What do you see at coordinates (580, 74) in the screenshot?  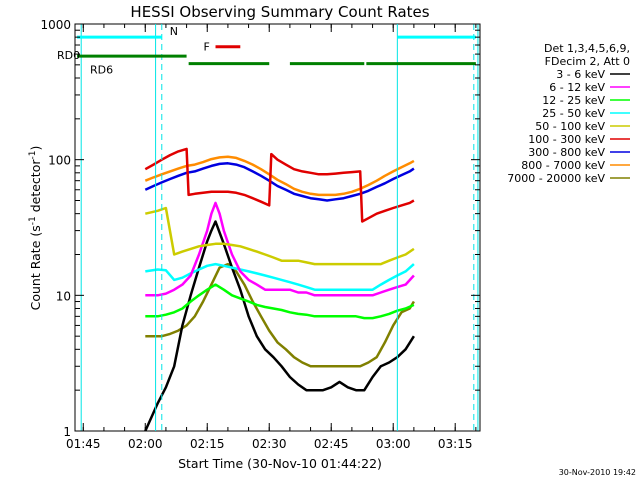 I see `legend-entry-label: 3 - 6 keV` at bounding box center [580, 74].